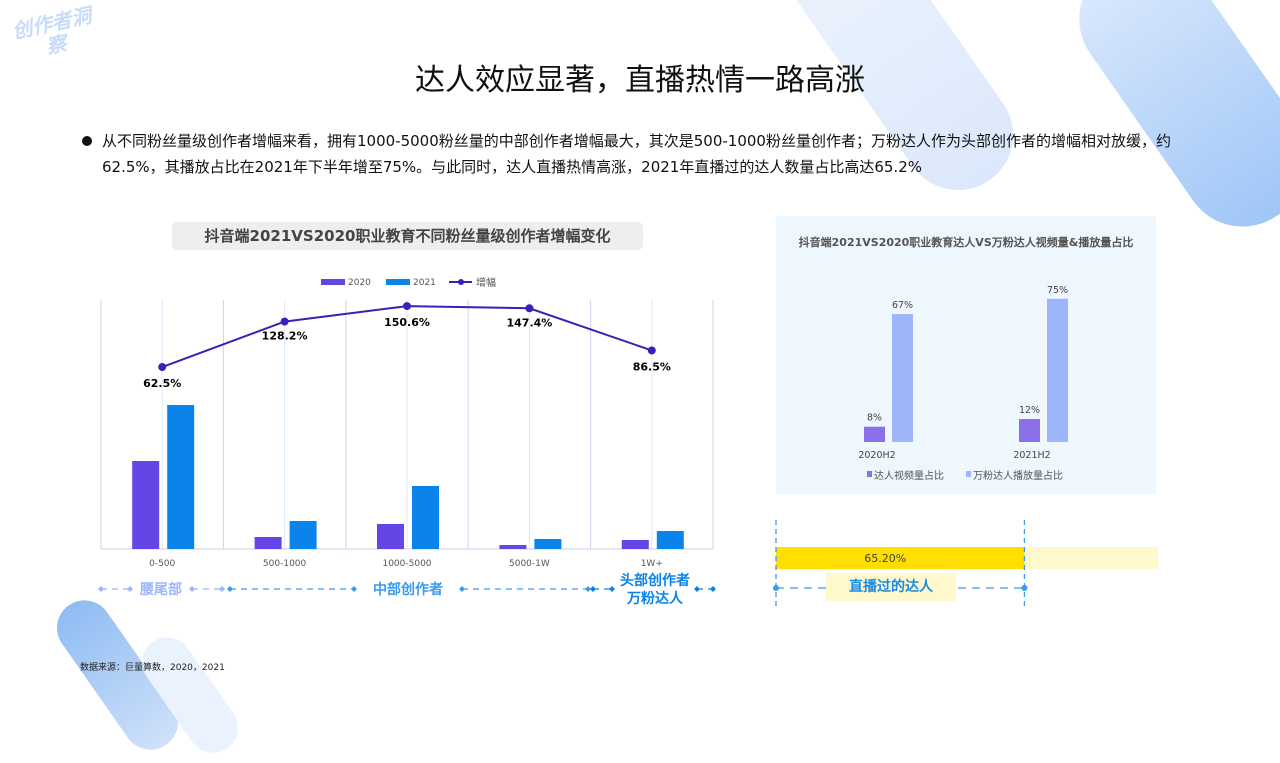 This screenshot has width=1280, height=763. What do you see at coordinates (966, 355) in the screenshot?
I see `right-chart-panel: 抖音端2021VS2020职业教育达人VS万粉达人视频量&播放量占比` at bounding box center [966, 355].